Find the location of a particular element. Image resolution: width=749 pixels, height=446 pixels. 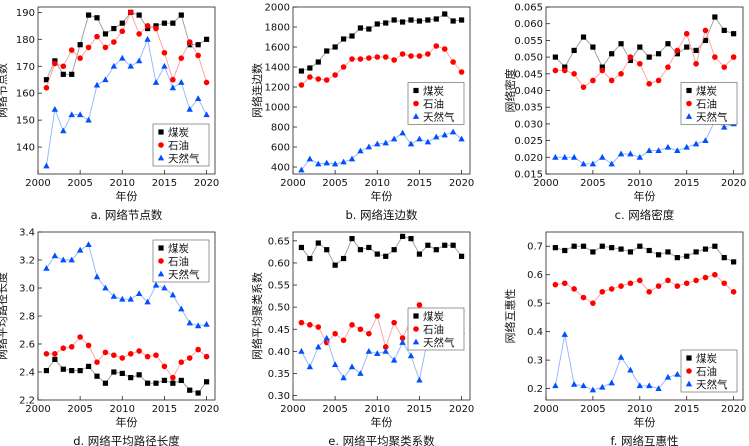

y-tick-label: 0.045 is located at coordinates (528, 74).